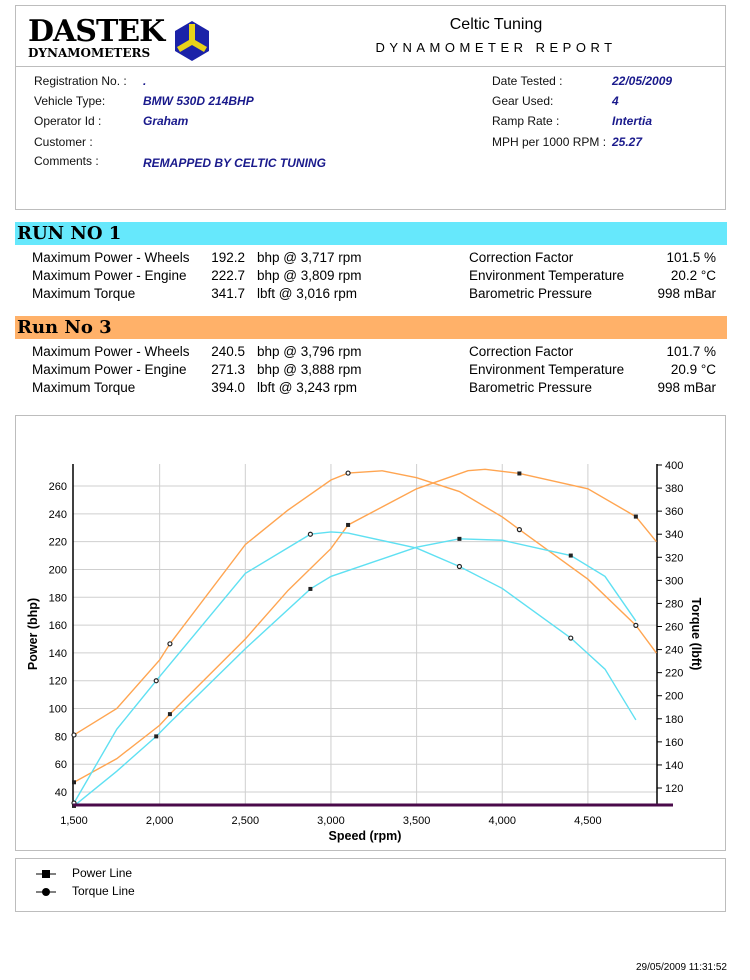 This screenshot has width=750, height=980. I want to click on y-tick-label: 160, so click(58, 626).